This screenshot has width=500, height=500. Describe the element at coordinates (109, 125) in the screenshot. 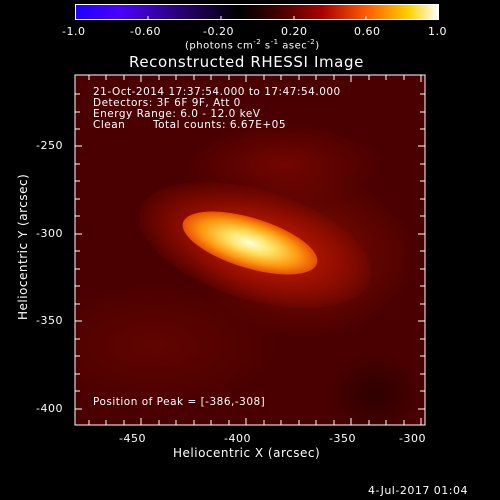

I see `algorithm: Clean` at that location.